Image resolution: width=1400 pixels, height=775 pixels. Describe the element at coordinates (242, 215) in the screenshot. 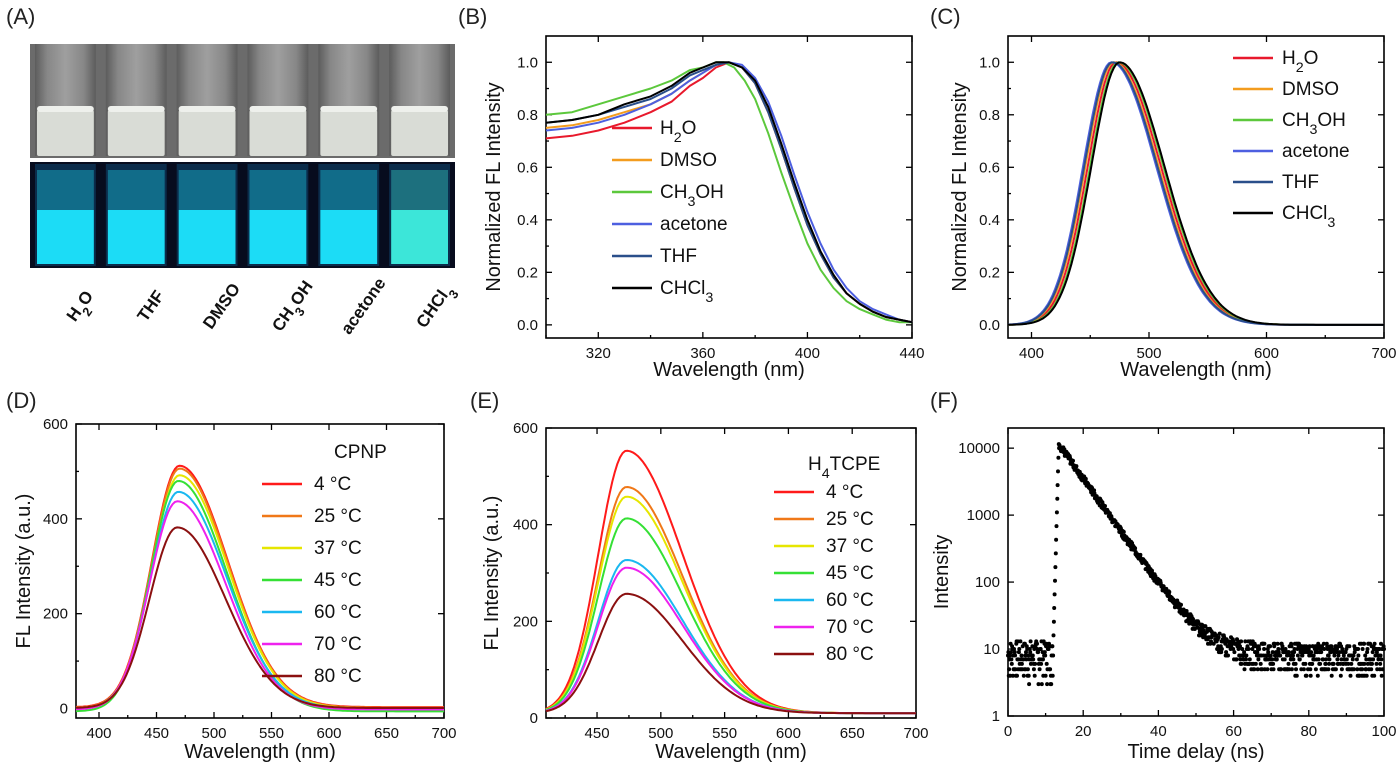

I see `uv-photo` at that location.